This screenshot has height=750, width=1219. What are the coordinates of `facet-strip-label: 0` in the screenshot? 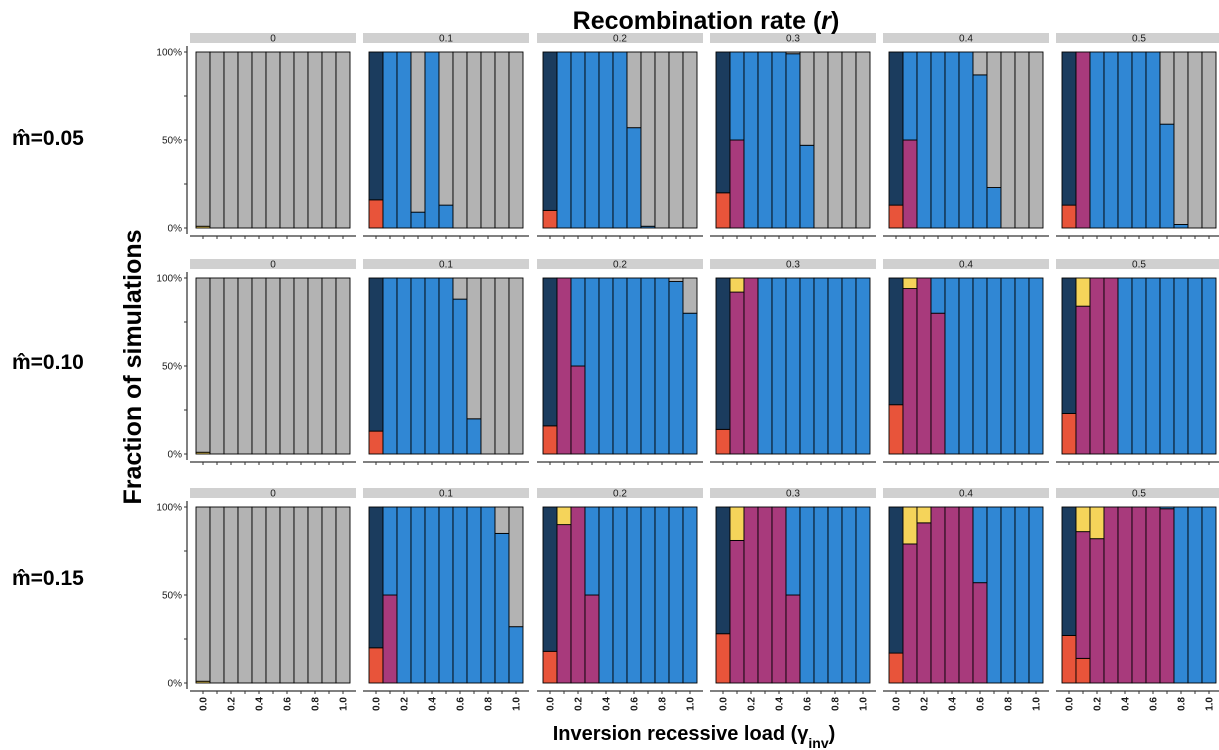 It's located at (273, 494).